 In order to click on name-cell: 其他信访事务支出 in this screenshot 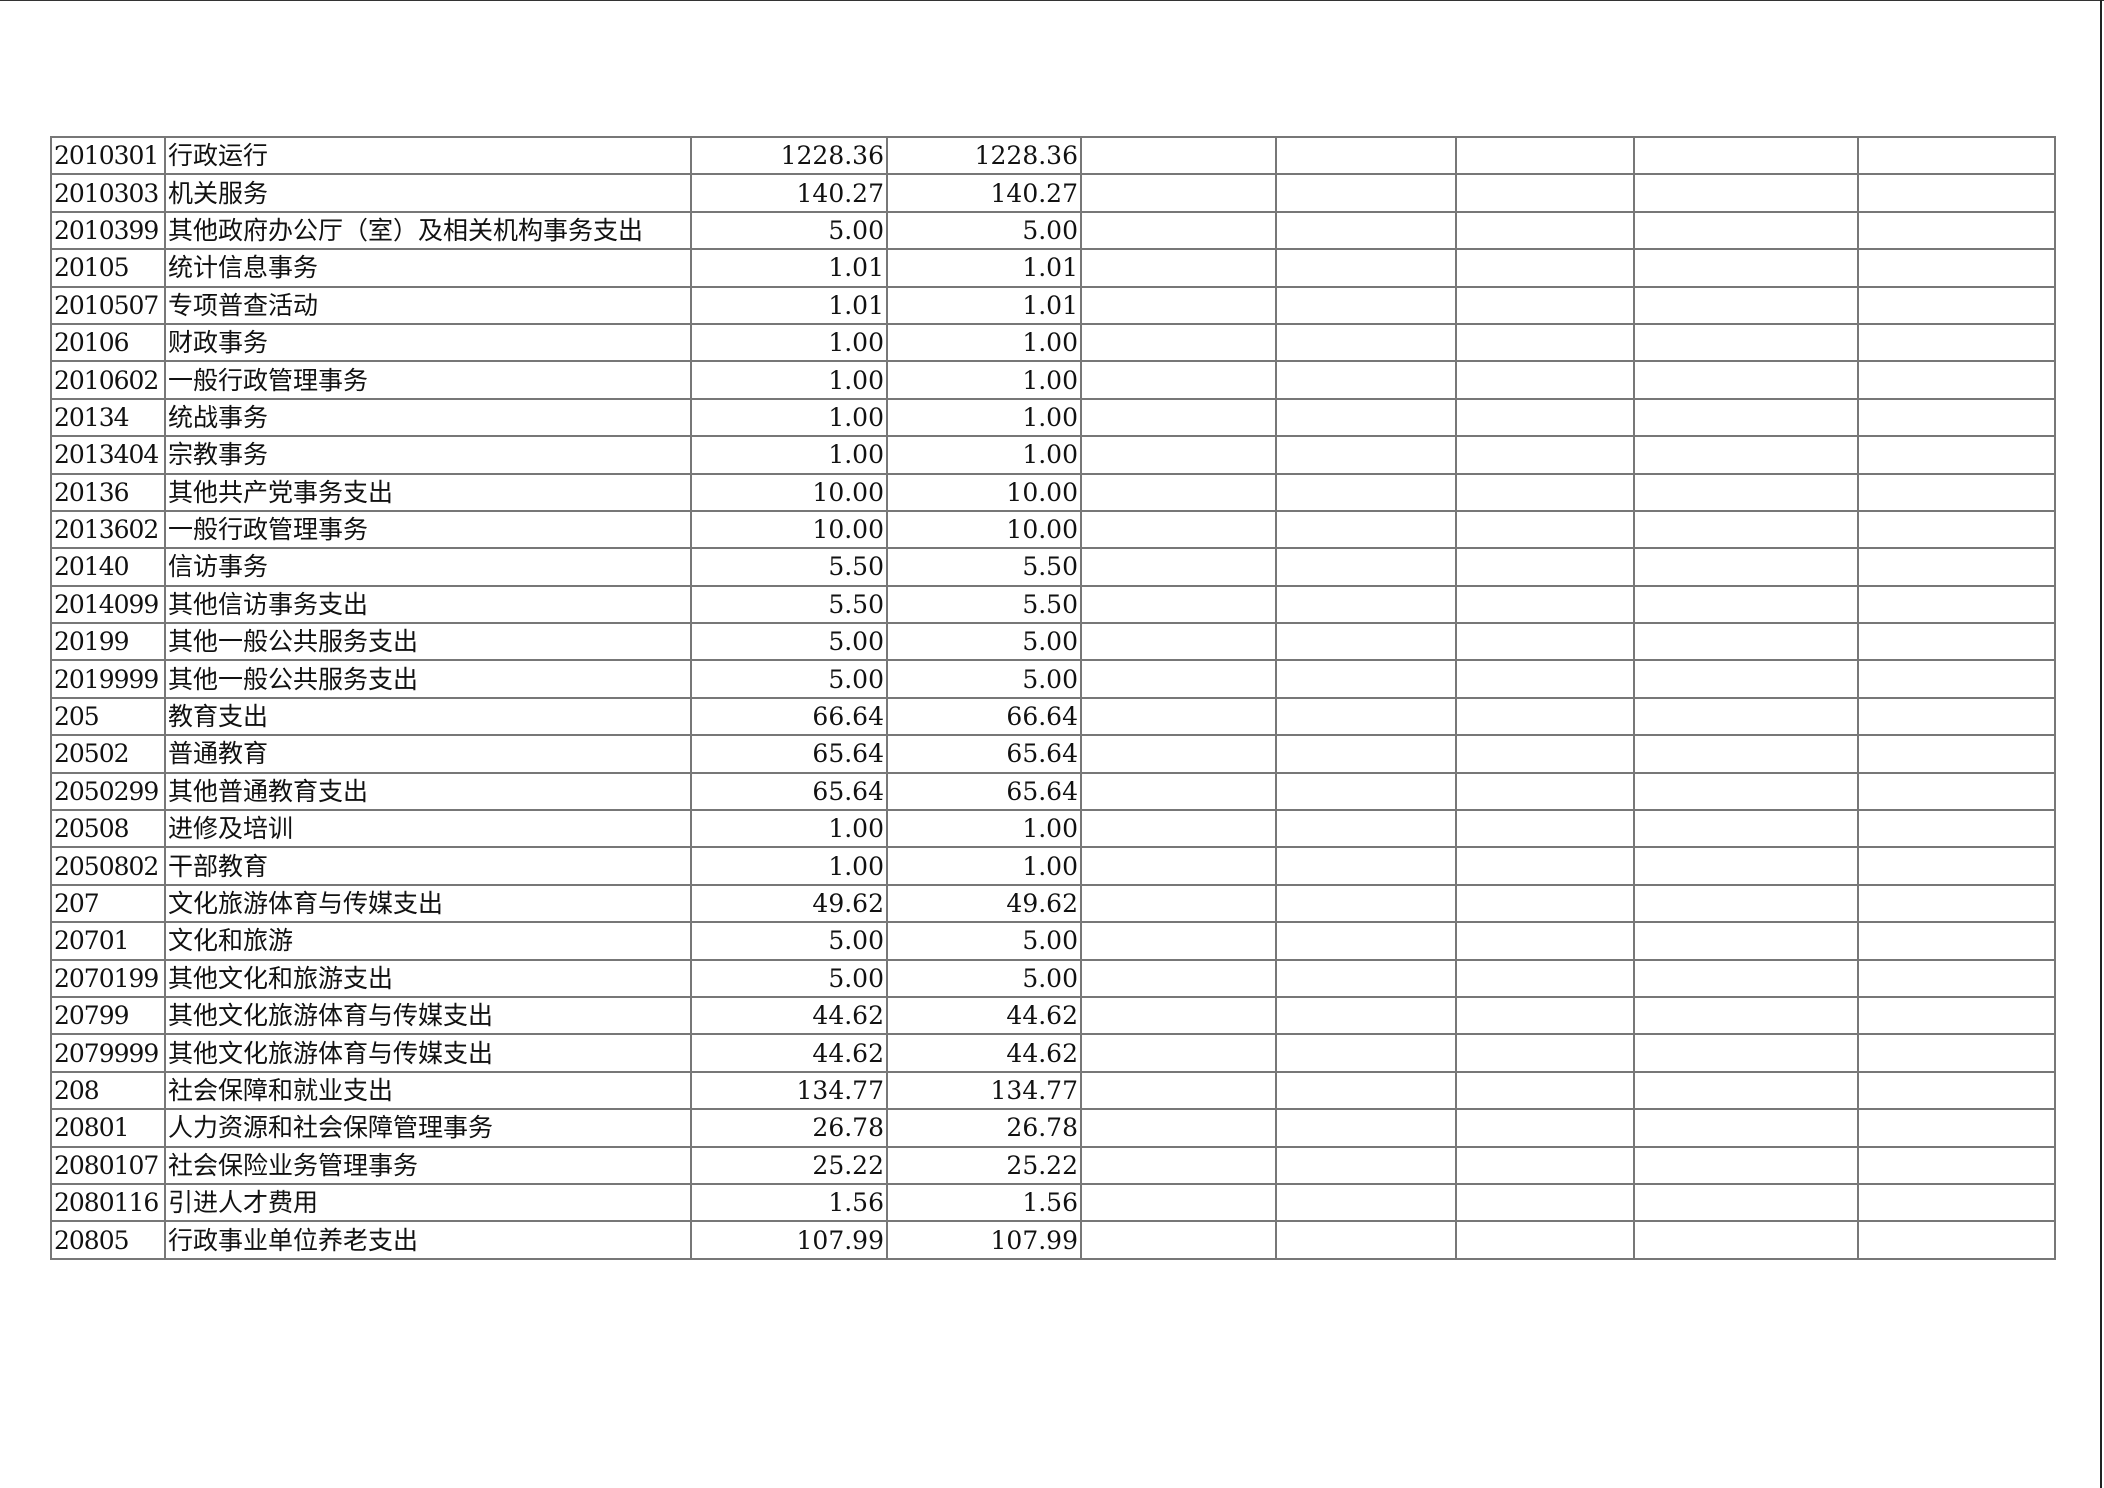, I will do `click(428, 604)`.